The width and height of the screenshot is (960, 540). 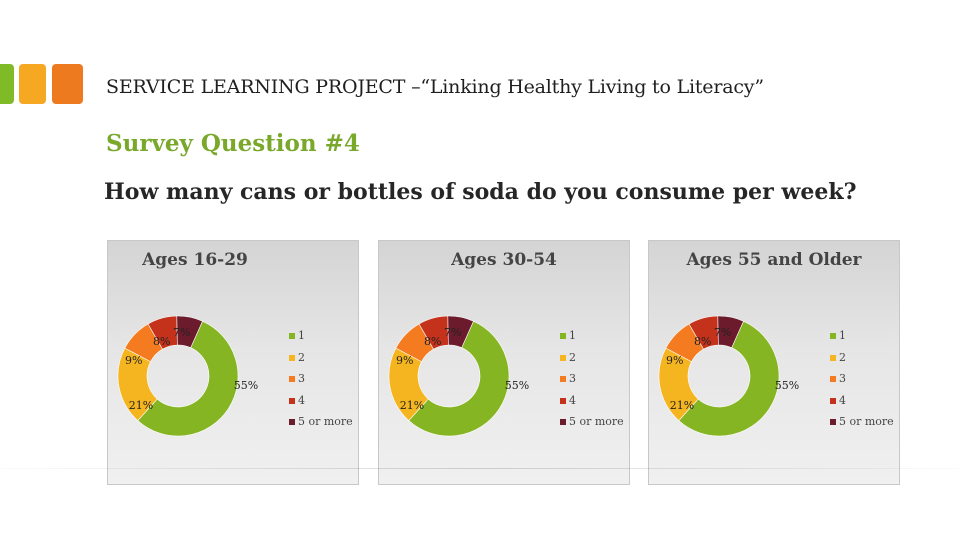 I want to click on bottom-rule, so click(x=480, y=468).